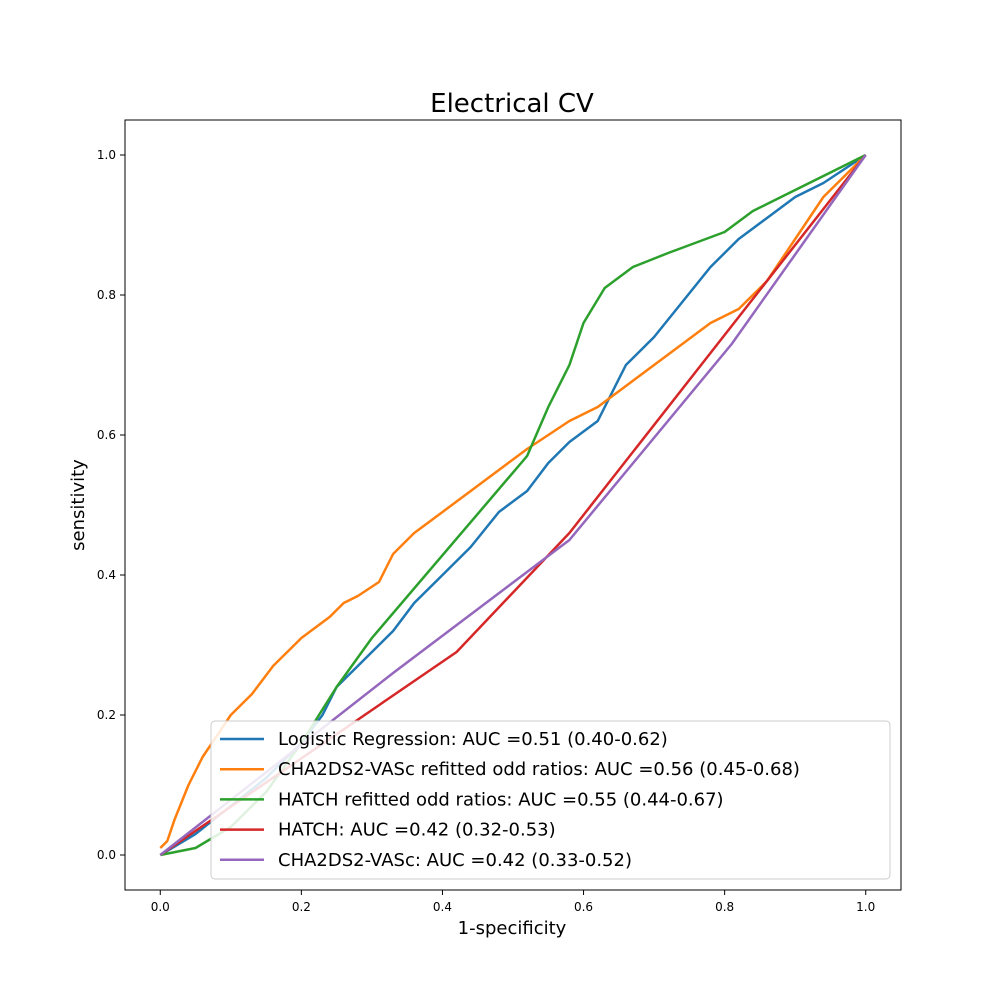 The width and height of the screenshot is (1000, 1000). What do you see at coordinates (301, 907) in the screenshot?
I see `x-tick-label: 0.2` at bounding box center [301, 907].